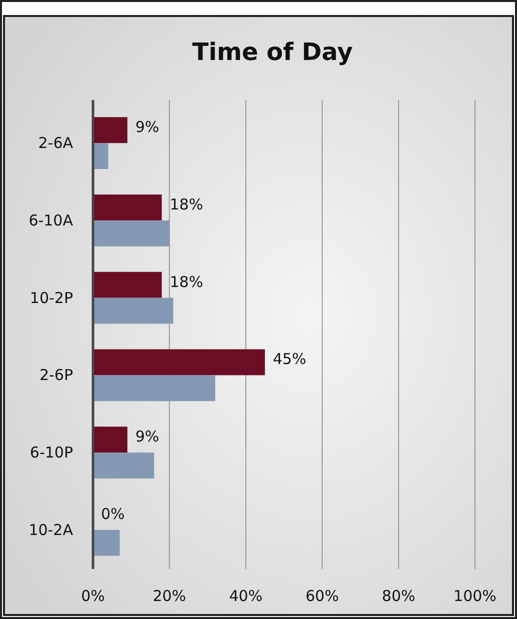 Image resolution: width=517 pixels, height=619 pixels. What do you see at coordinates (51, 453) in the screenshot?
I see `y-tick-label: 6-10P` at bounding box center [51, 453].